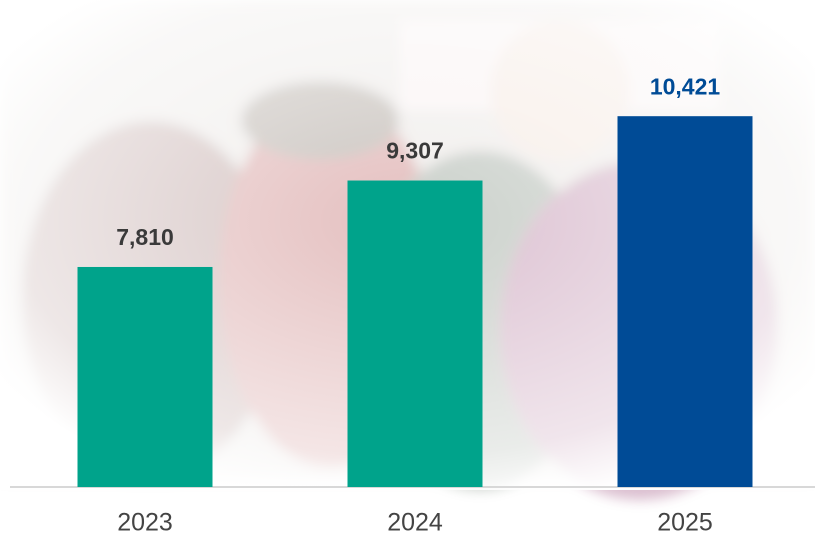  What do you see at coordinates (145, 237) in the screenshot?
I see `value-label: 7,810` at bounding box center [145, 237].